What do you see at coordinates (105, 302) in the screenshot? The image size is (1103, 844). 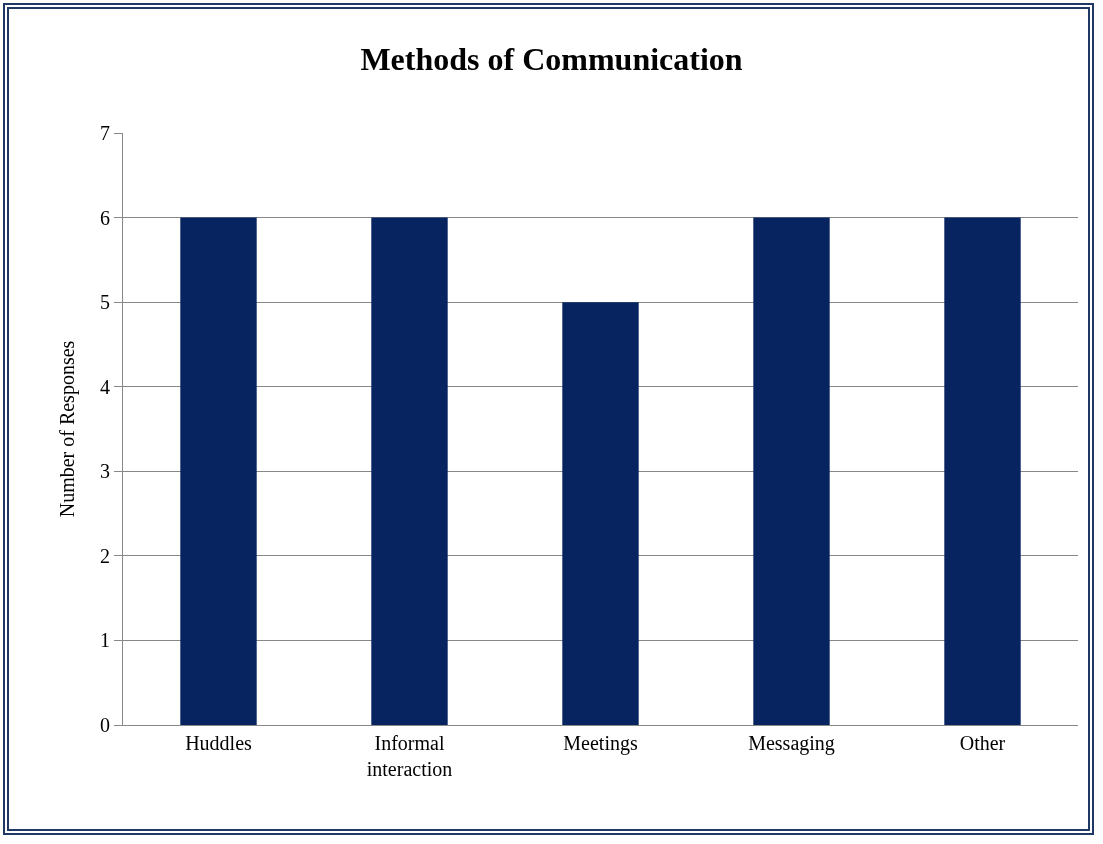 I see `y-tick-label: 5` at bounding box center [105, 302].